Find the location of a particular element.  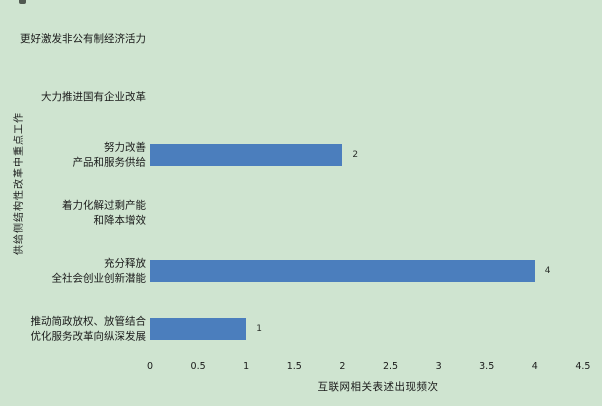

category-label: 努力改善 产品和服务供给 is located at coordinates (109, 155).